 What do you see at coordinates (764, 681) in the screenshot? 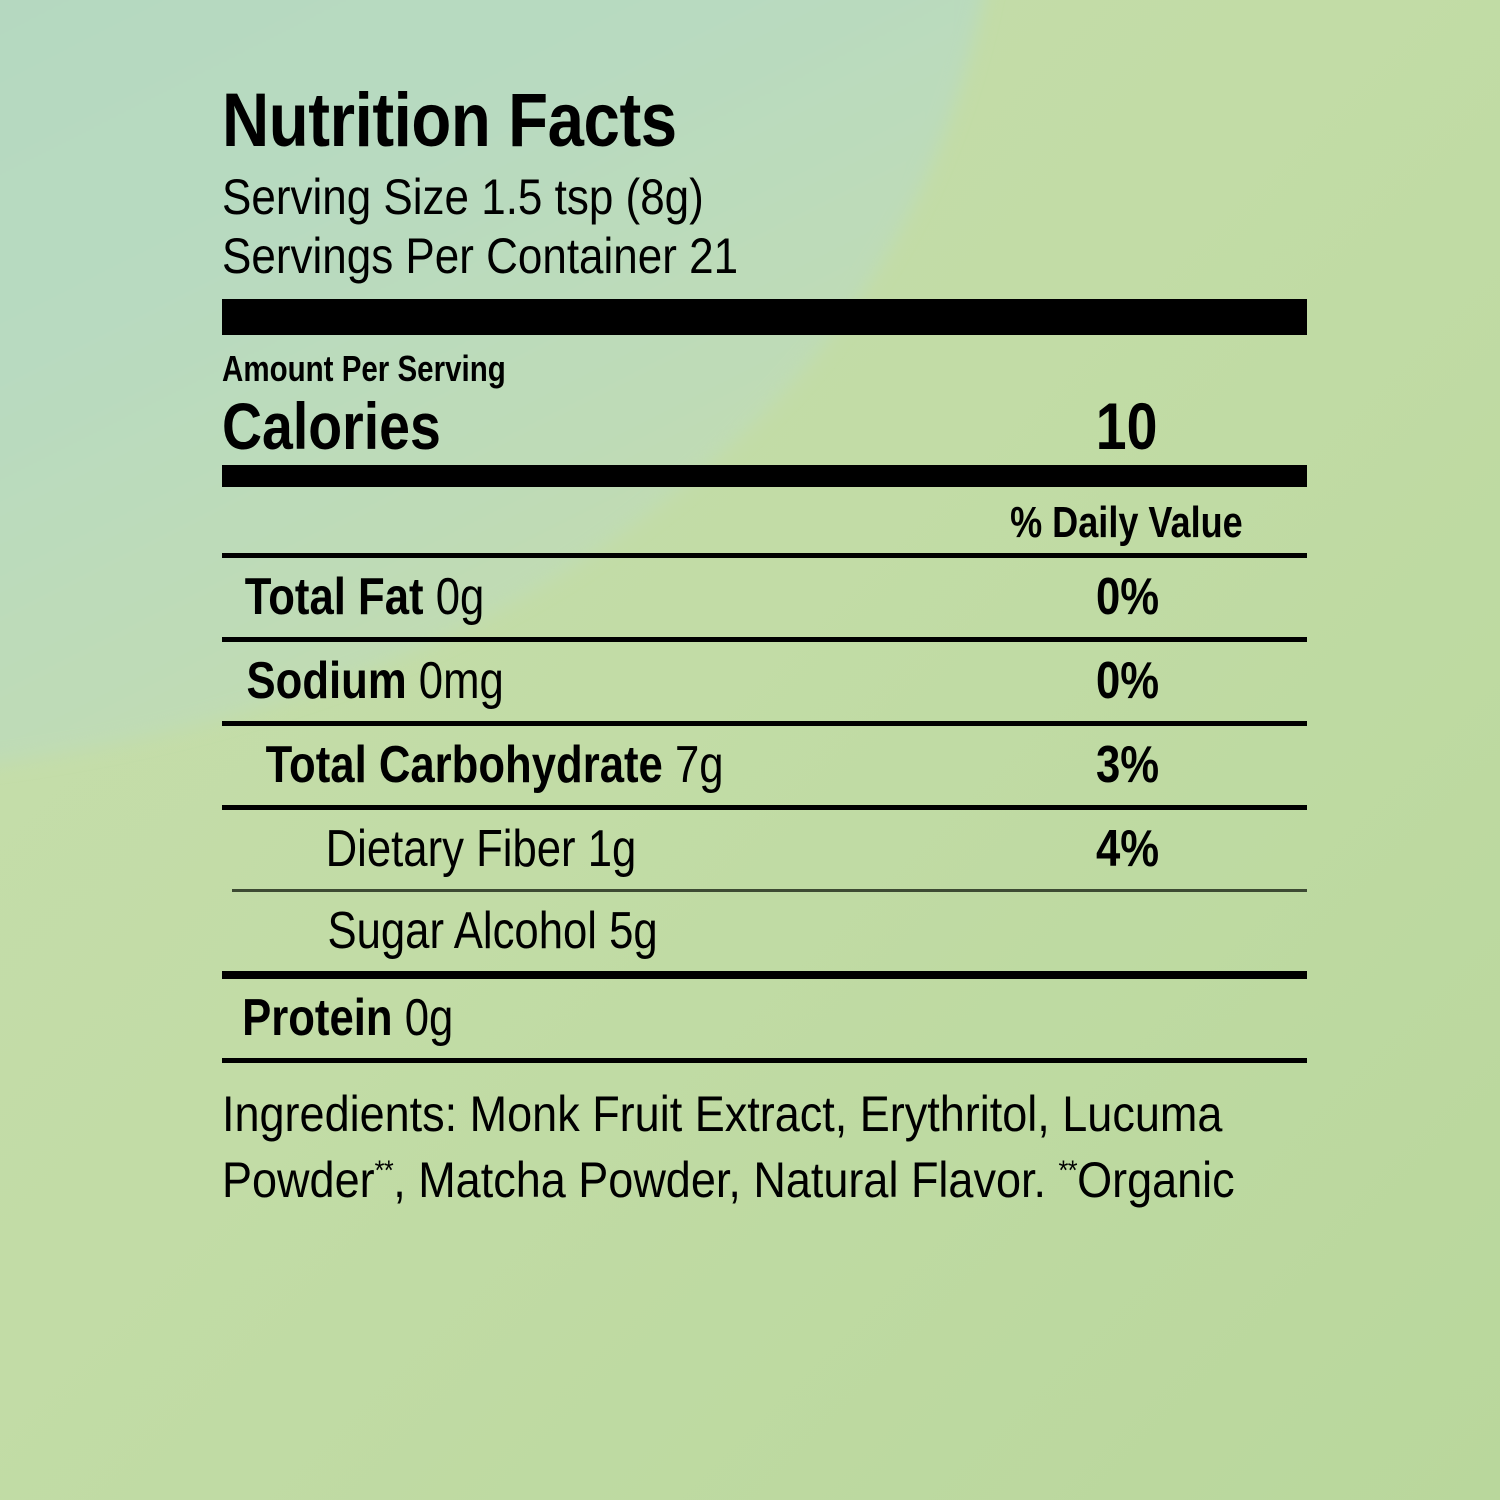
I see `table-row: Sodium 0mg 0%` at bounding box center [764, 681].